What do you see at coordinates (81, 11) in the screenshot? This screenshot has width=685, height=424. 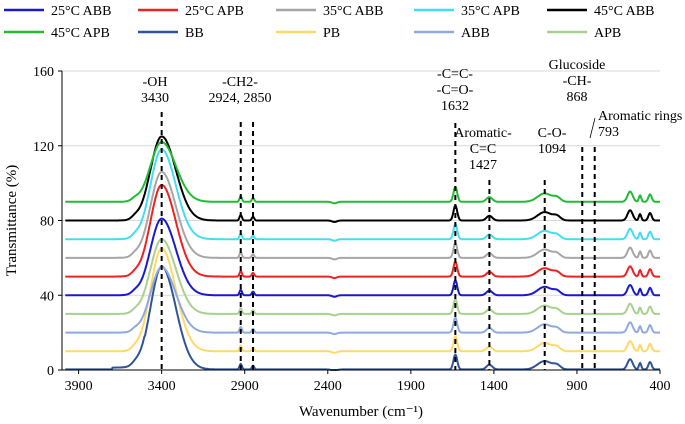 I see `legend-label-25c-abb: 25°C ABB` at bounding box center [81, 11].